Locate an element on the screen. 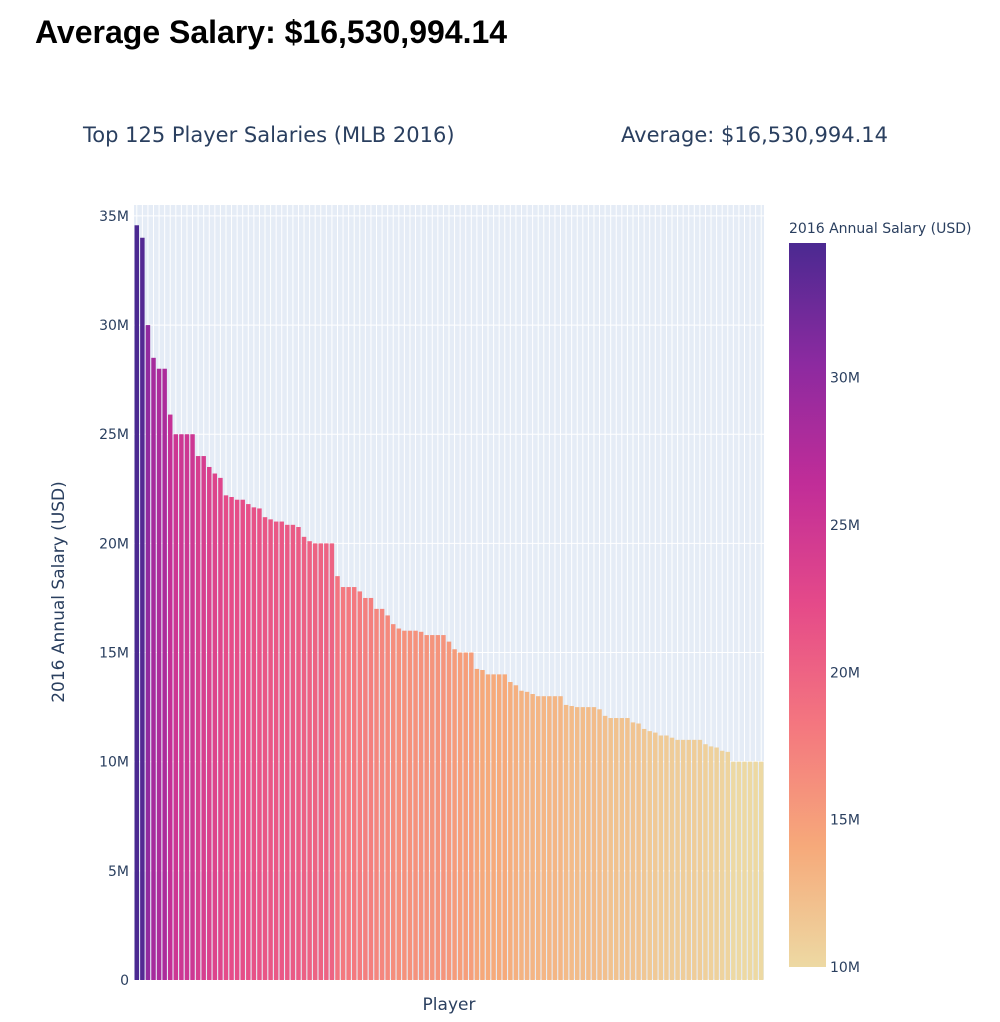 This screenshot has width=1000, height=1022. colorbar-tick-label: 30M is located at coordinates (845, 379).